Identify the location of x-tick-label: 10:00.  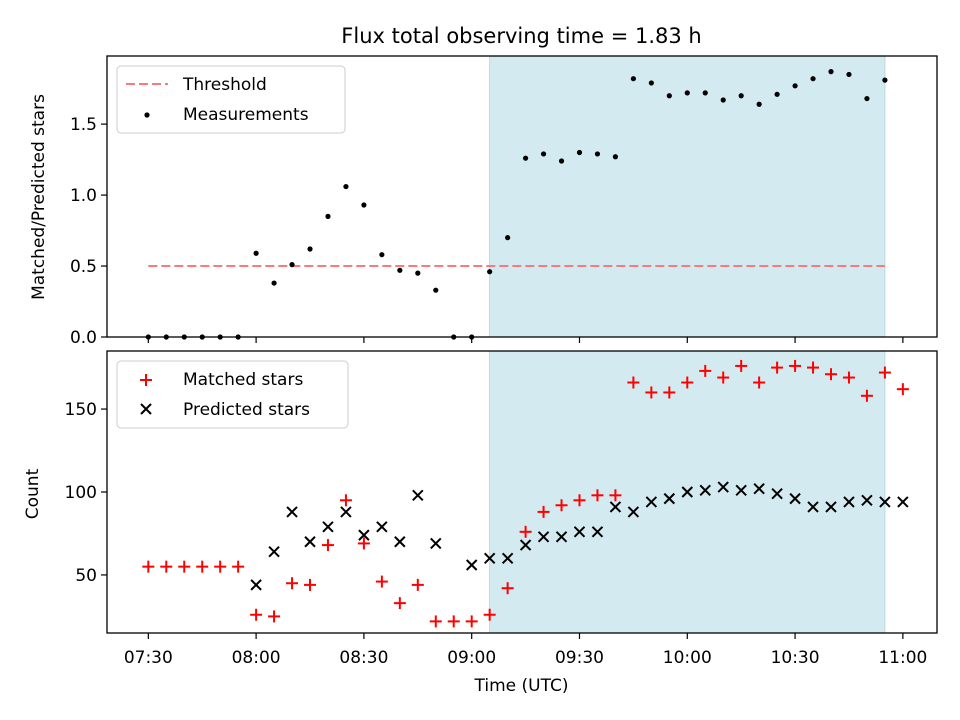
(687, 658).